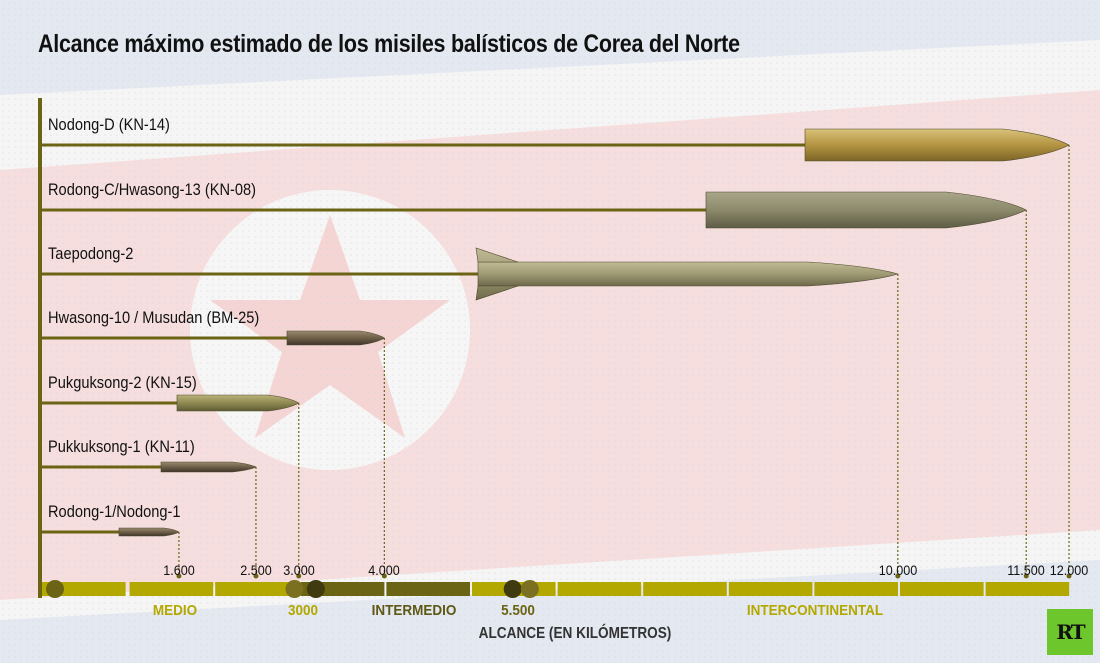 Image resolution: width=1100 pixels, height=663 pixels. Describe the element at coordinates (414, 610) in the screenshot. I see `range-category-label: INTERMEDIO` at that location.